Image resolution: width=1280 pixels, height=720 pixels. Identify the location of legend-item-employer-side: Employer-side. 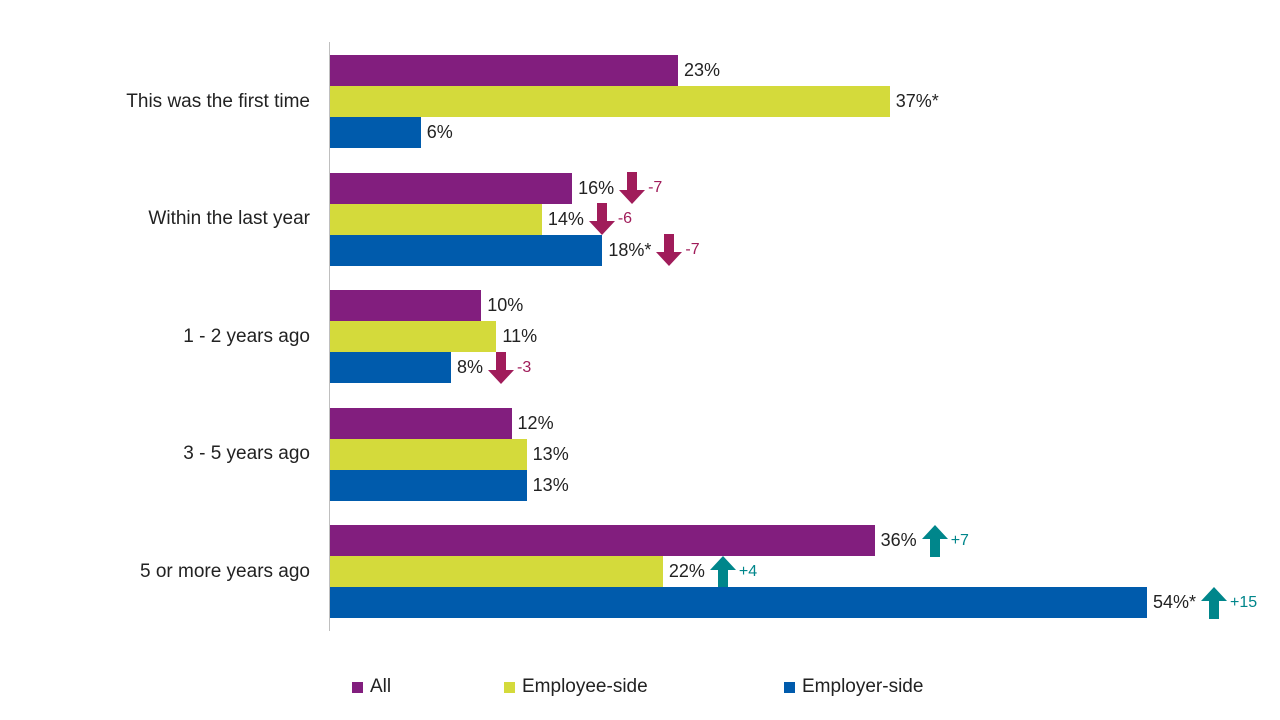
(853, 687).